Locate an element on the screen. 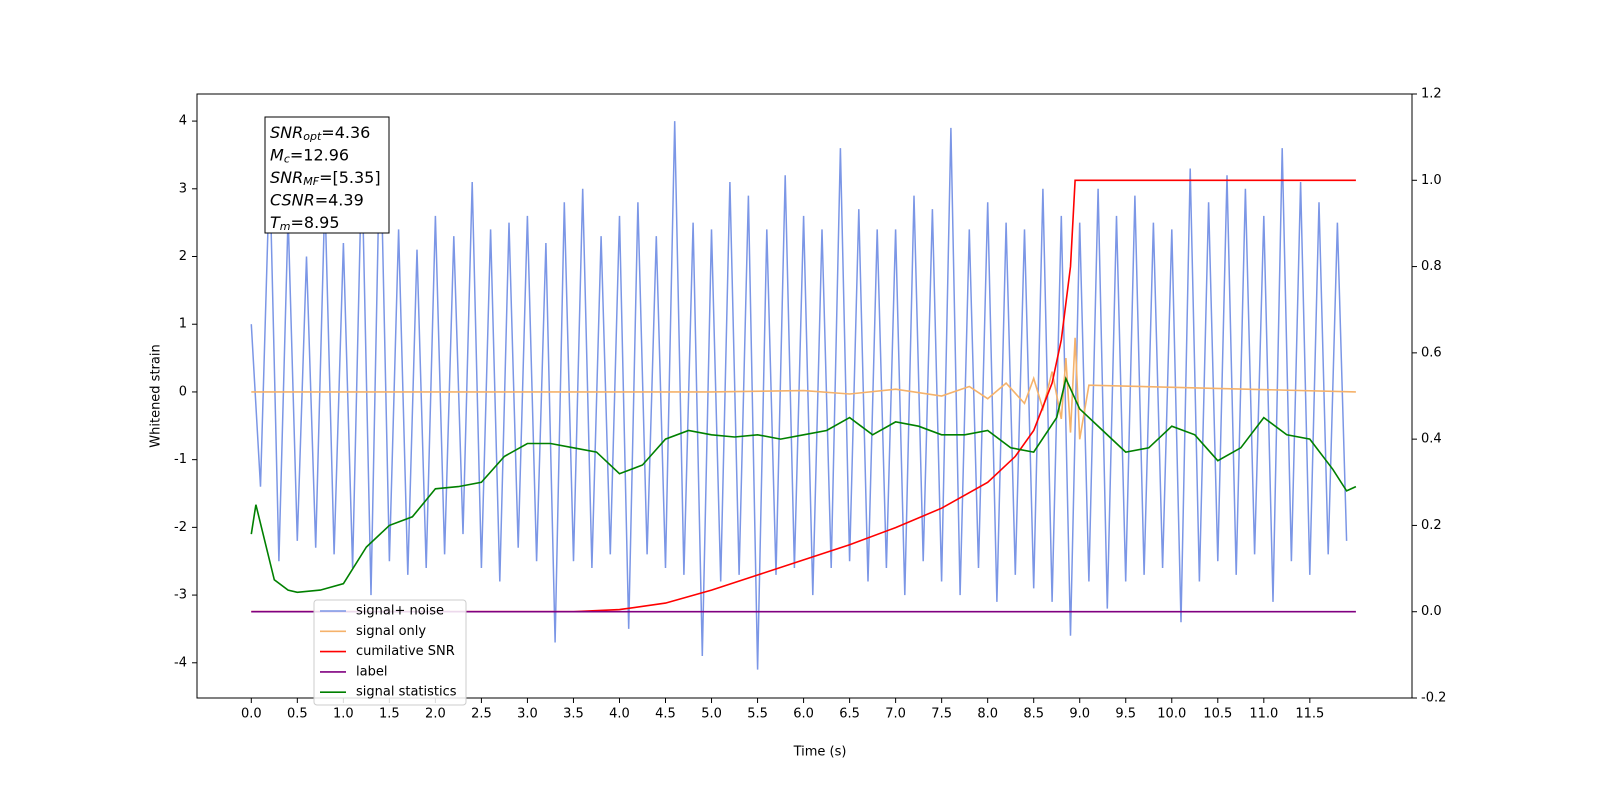  x-tick-label: 3.0 is located at coordinates (527, 714).